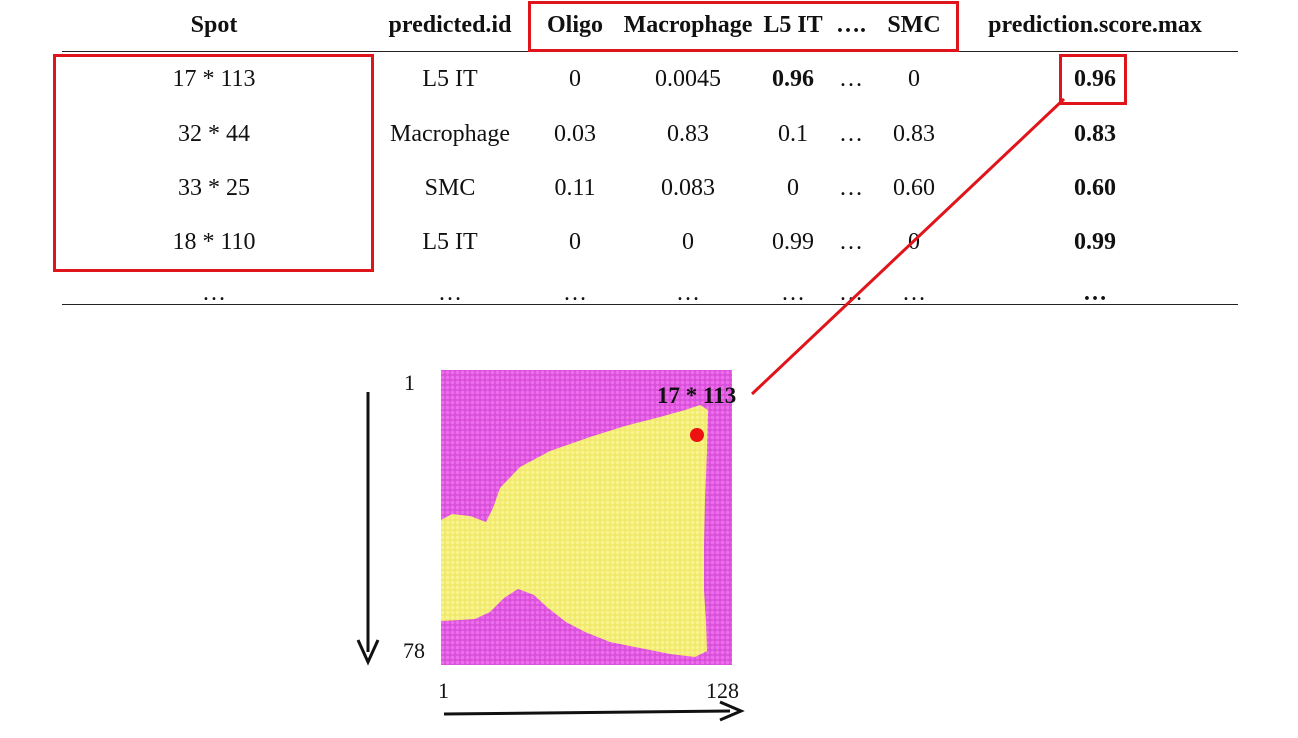 The width and height of the screenshot is (1298, 738). Describe the element at coordinates (213, 163) in the screenshot. I see `spot-column-highlight` at that location.